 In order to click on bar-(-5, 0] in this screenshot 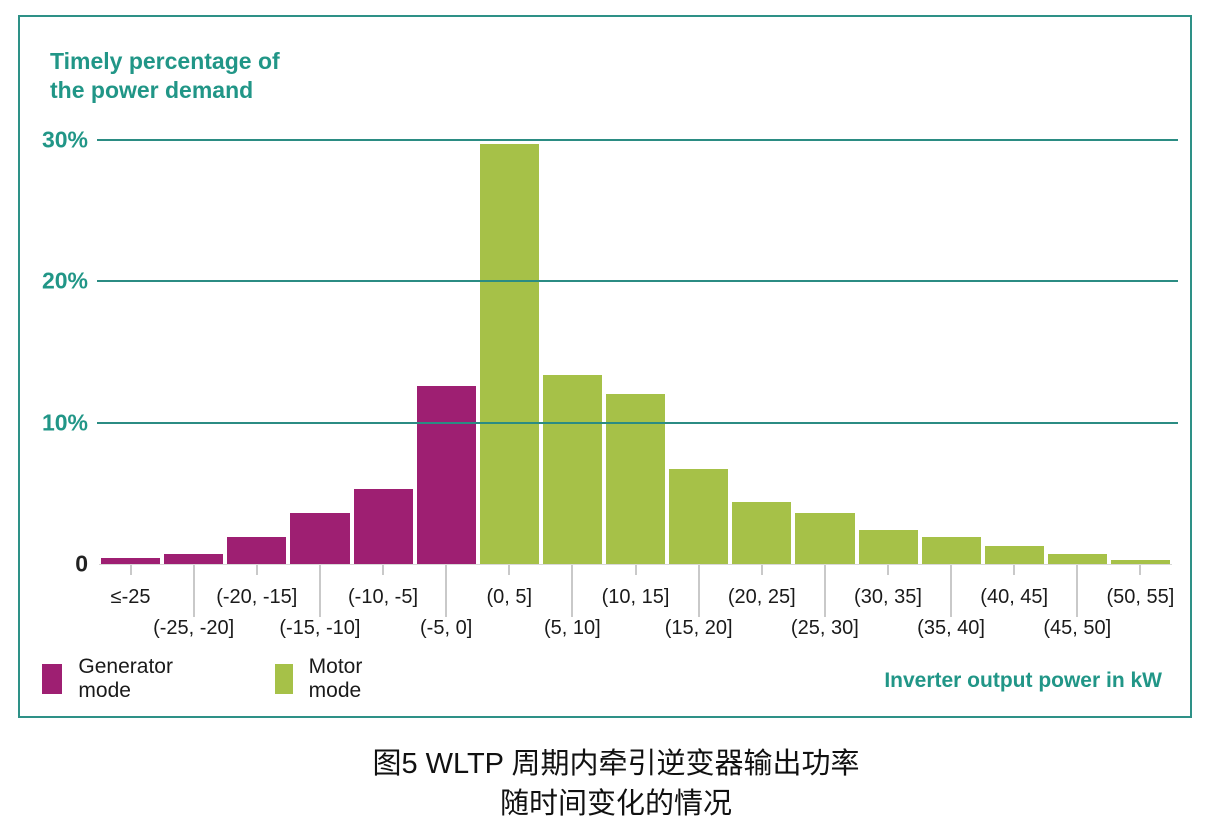, I will do `click(446, 474)`.